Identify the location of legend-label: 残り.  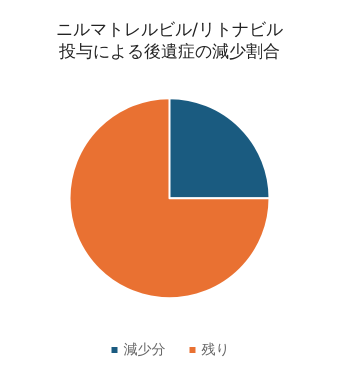
(216, 350).